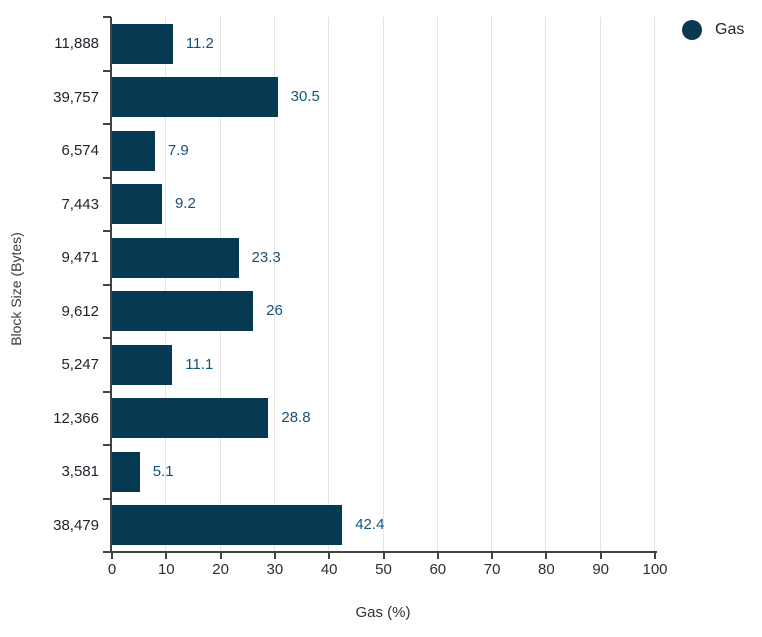  What do you see at coordinates (655, 569) in the screenshot?
I see `x-tick-label: 100` at bounding box center [655, 569].